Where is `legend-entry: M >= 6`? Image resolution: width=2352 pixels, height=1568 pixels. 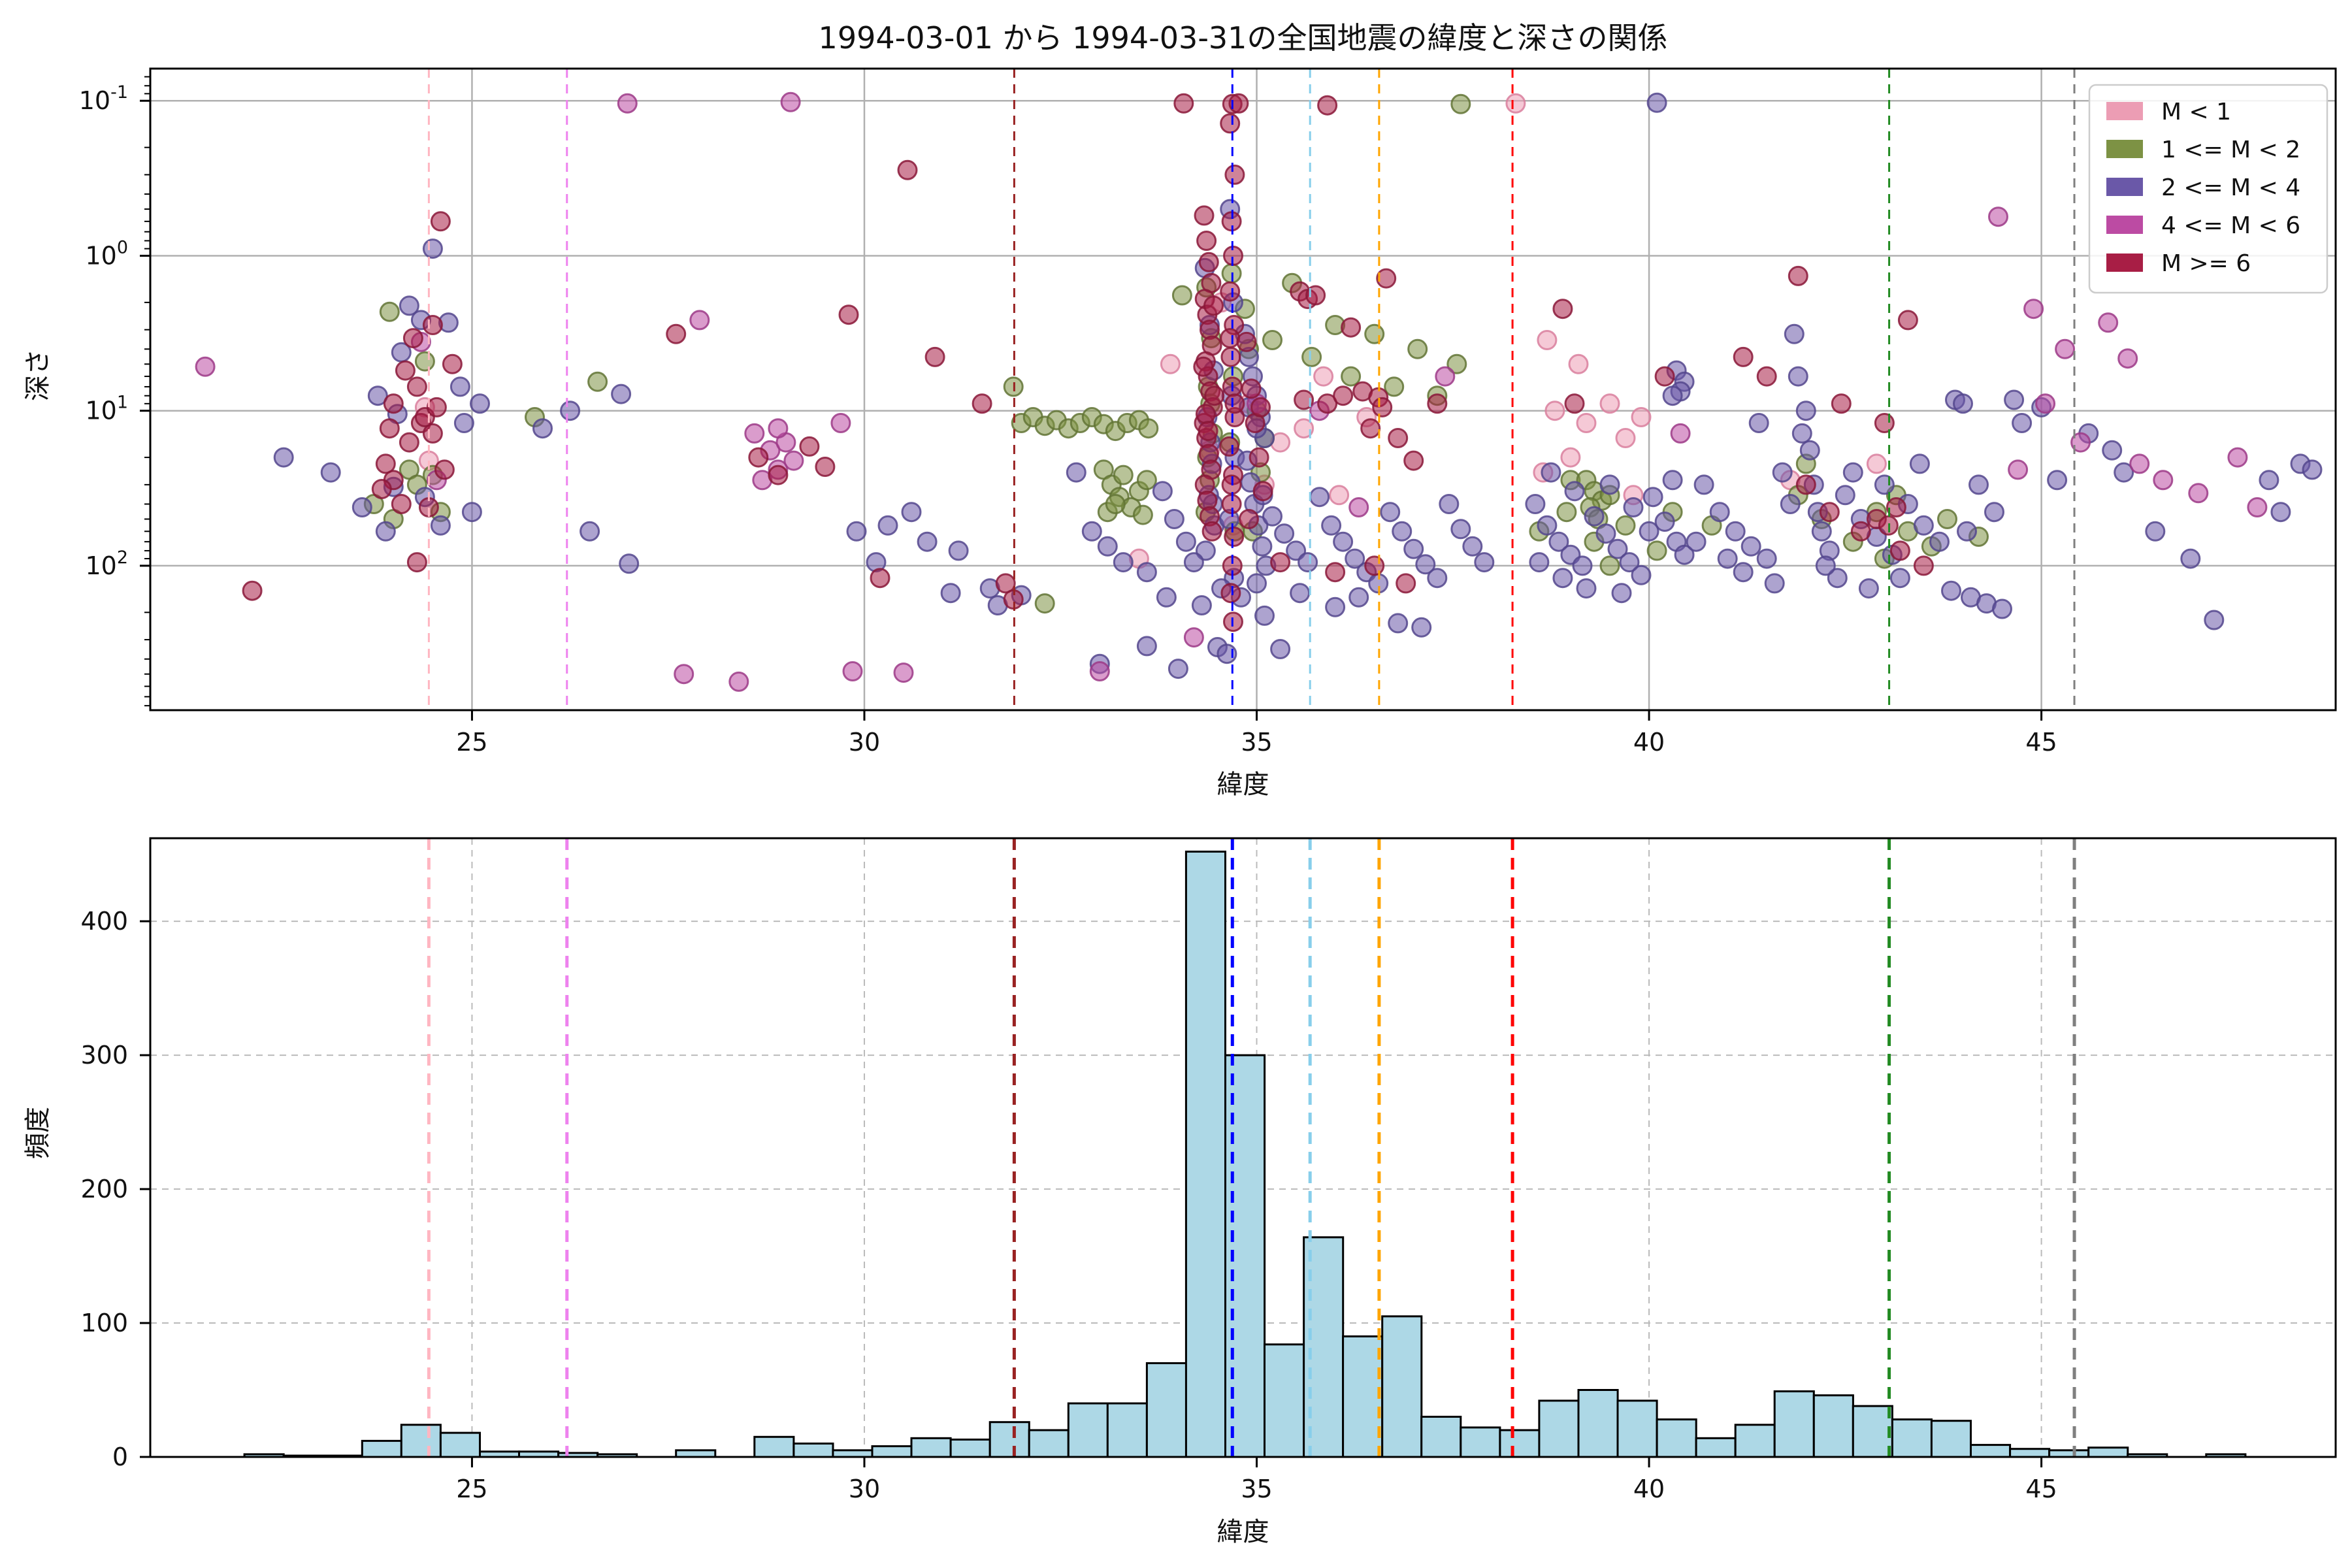 legend-entry: M >= 6 is located at coordinates (2178, 263).